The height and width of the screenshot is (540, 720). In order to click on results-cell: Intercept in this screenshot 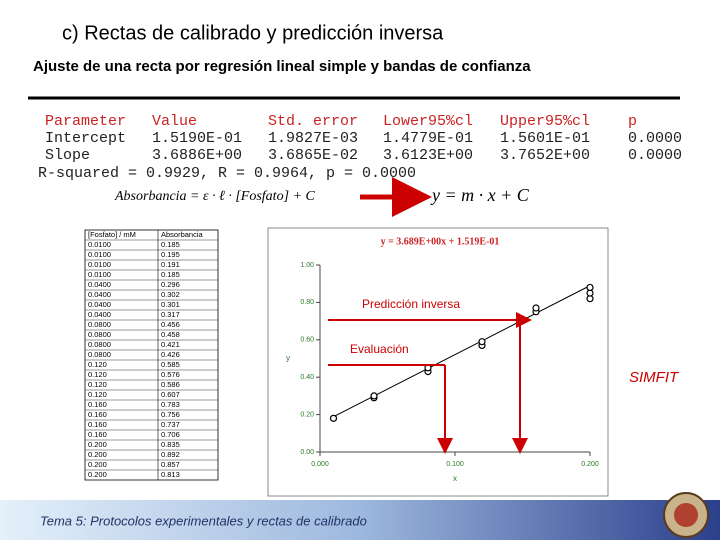, I will do `click(85, 138)`.